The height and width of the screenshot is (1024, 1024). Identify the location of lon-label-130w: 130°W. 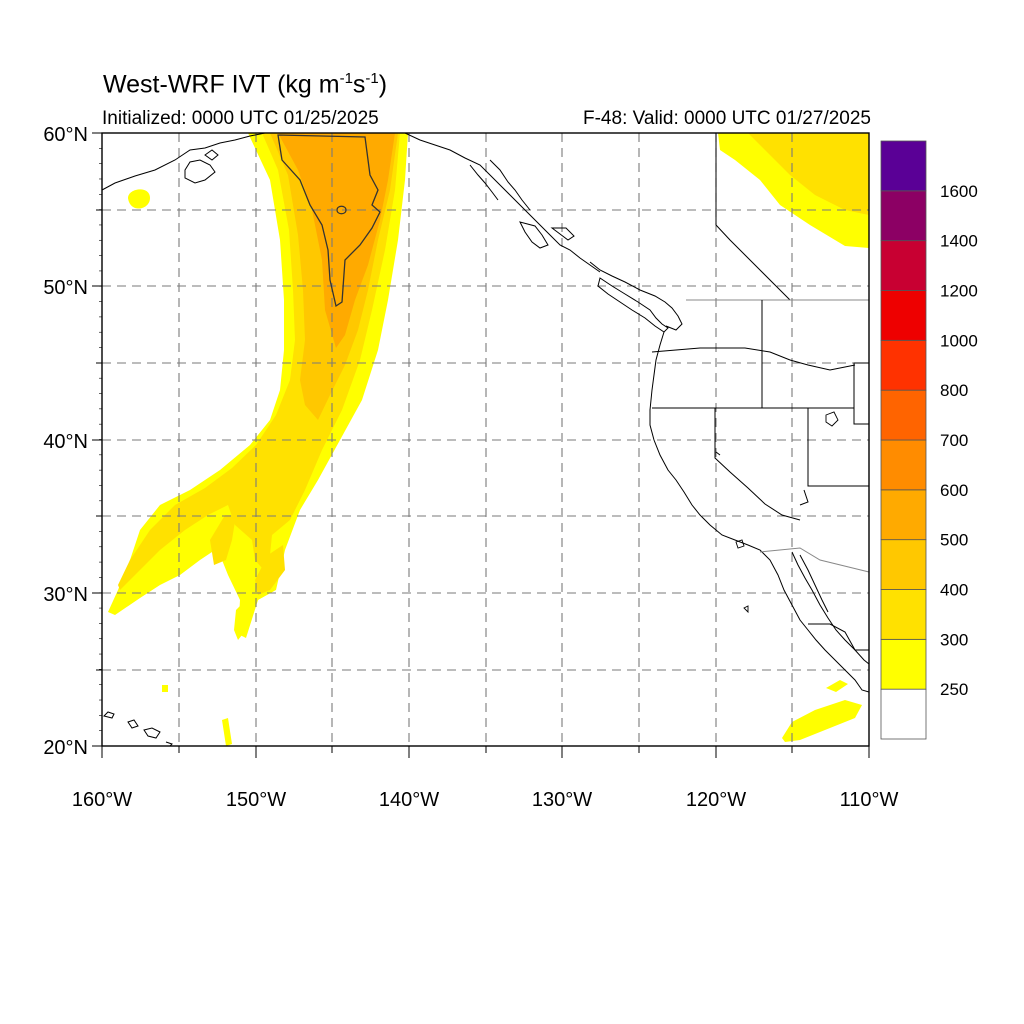
(562, 800).